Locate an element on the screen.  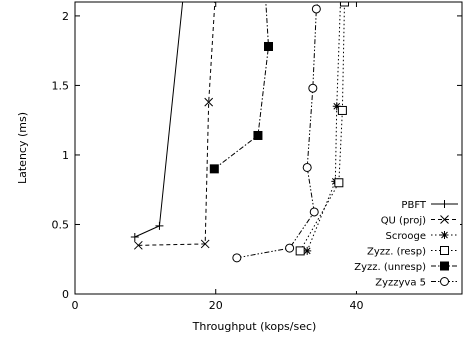
series-line-zyzz-resp is located at coordinates (322, 127).